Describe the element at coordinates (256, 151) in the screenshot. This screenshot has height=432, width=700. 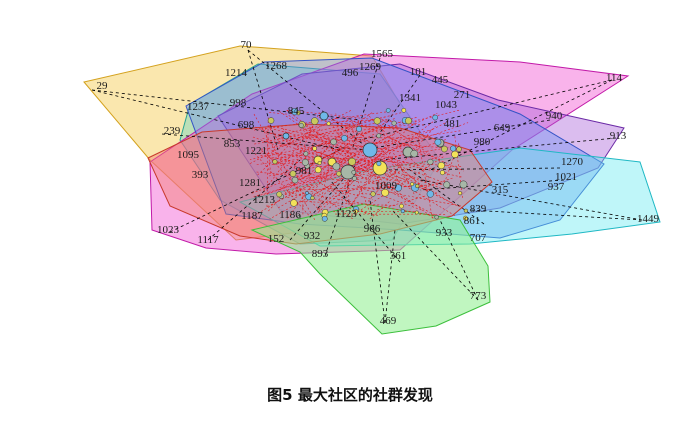
I see `node-label-1221: 1221` at that location.